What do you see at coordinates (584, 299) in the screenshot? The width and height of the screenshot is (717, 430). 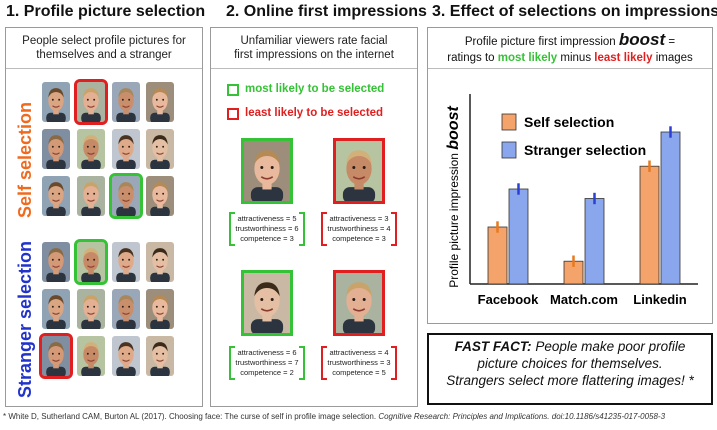 I see `x-tick-label: Match.com` at bounding box center [584, 299].